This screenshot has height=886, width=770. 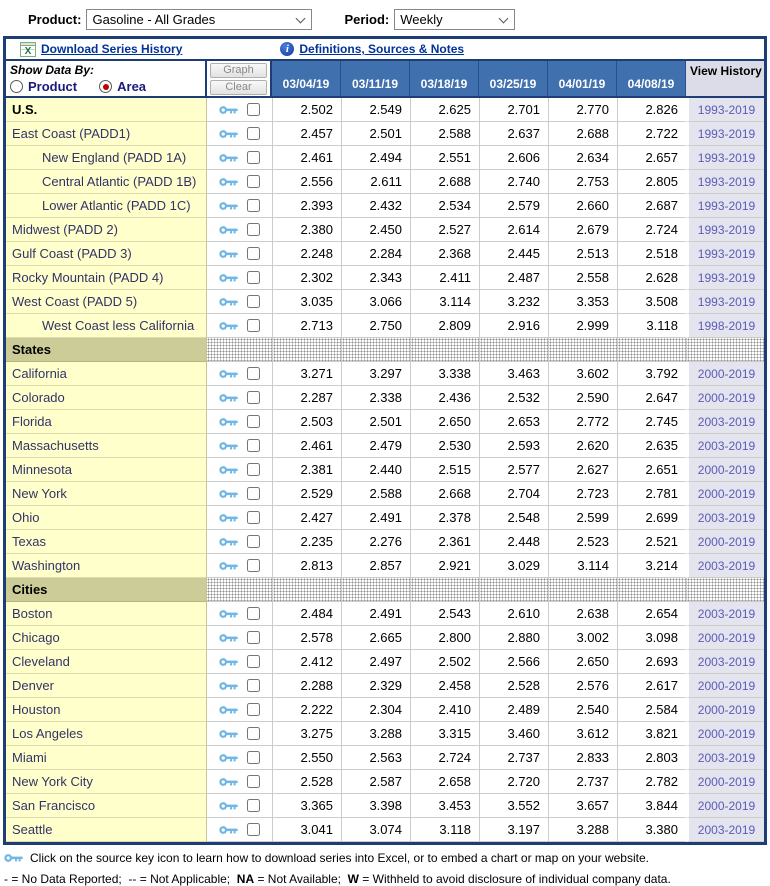 What do you see at coordinates (726, 325) in the screenshot?
I see `view-history-link: 1998-2019` at bounding box center [726, 325].